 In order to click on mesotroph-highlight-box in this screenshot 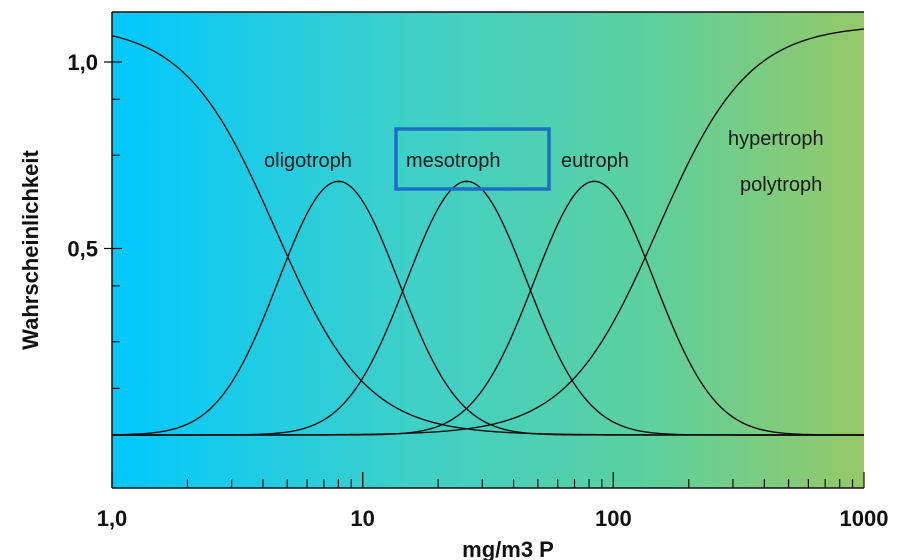, I will do `click(472, 159)`.